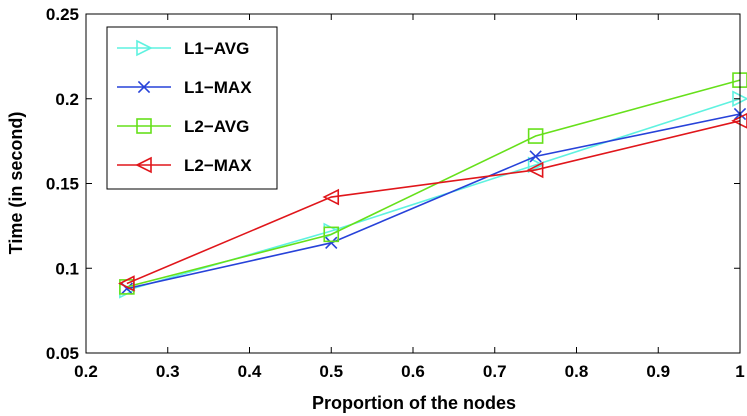 The width and height of the screenshot is (747, 416). What do you see at coordinates (216, 48) in the screenshot?
I see `legend-label: L1−AVG` at bounding box center [216, 48].